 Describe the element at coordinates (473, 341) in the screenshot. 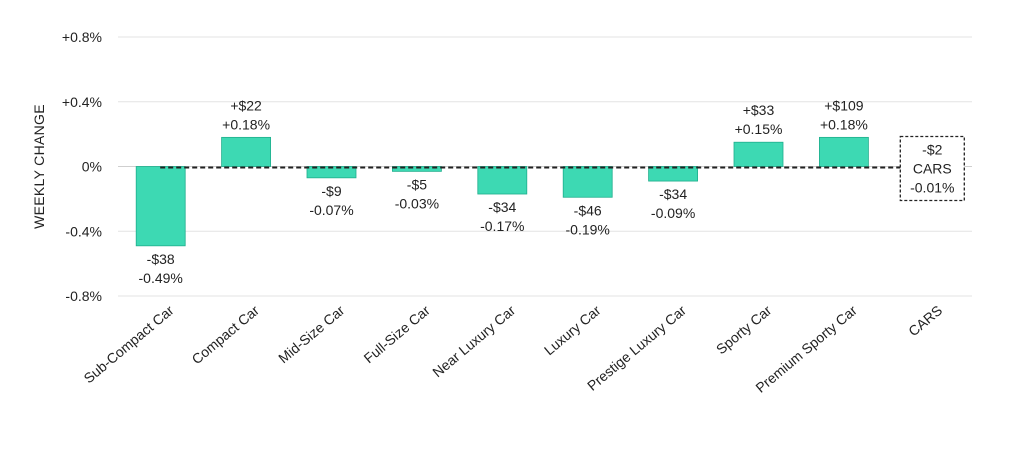

I see `category-label: Near Luxury Car` at that location.